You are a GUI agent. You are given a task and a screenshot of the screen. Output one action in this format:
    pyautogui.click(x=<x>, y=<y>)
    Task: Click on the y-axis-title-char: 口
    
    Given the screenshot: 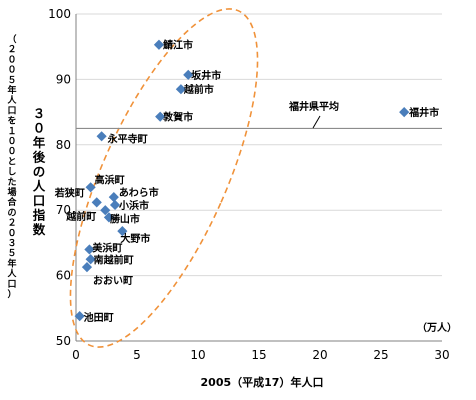 What is the action you would take?
    pyautogui.click(x=39, y=200)
    